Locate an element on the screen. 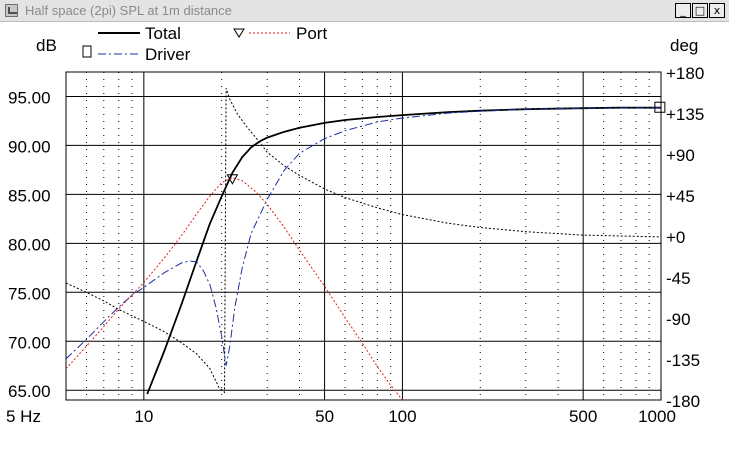  minimize-button: _ is located at coordinates (683, 10).